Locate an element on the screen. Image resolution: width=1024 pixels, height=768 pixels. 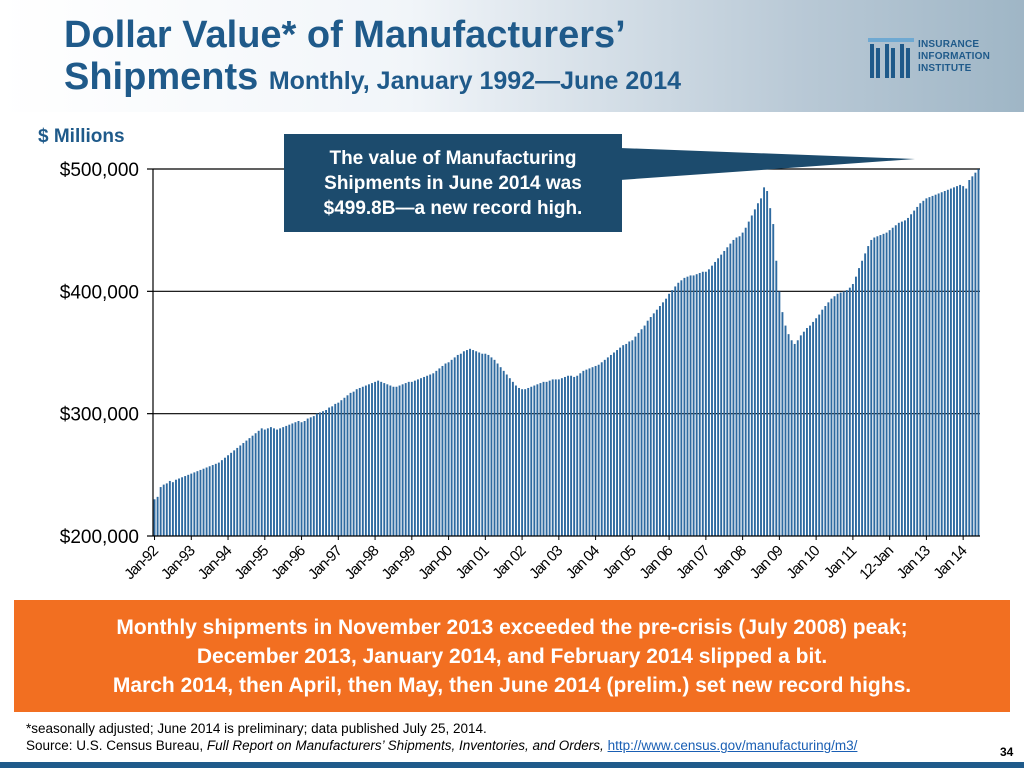
x-tick-label: Jan 03 is located at coordinates (546, 562).